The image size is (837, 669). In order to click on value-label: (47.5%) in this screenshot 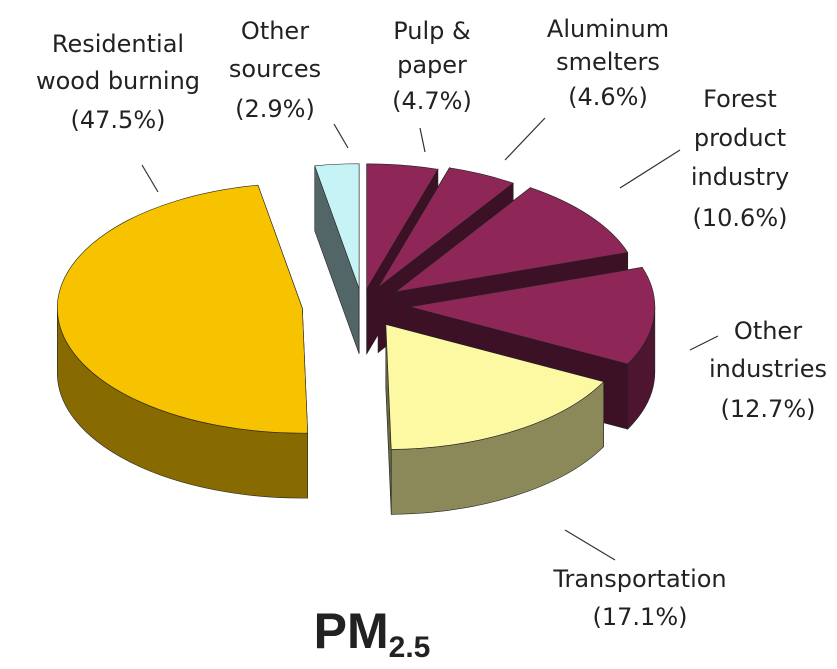, I will do `click(118, 120)`.